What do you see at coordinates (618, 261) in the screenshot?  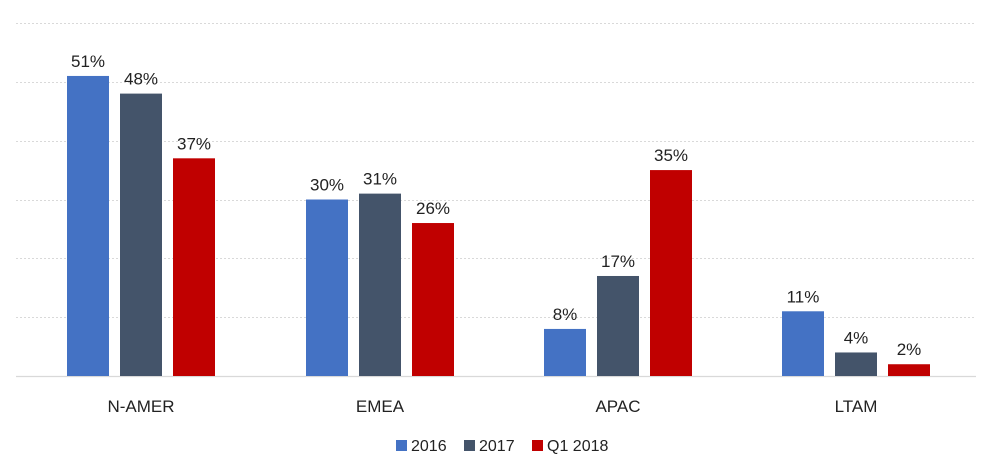 I see `data-label: 17%` at bounding box center [618, 261].